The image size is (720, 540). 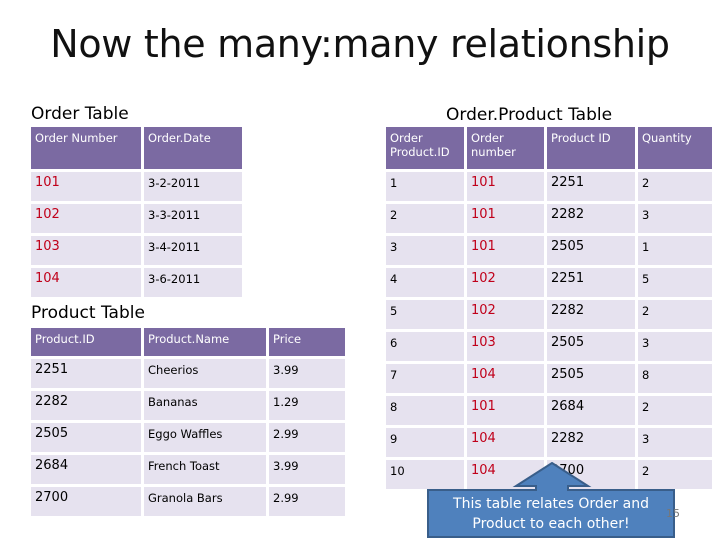 I want to click on order-product-id-cell: 1, so click(x=425, y=186).